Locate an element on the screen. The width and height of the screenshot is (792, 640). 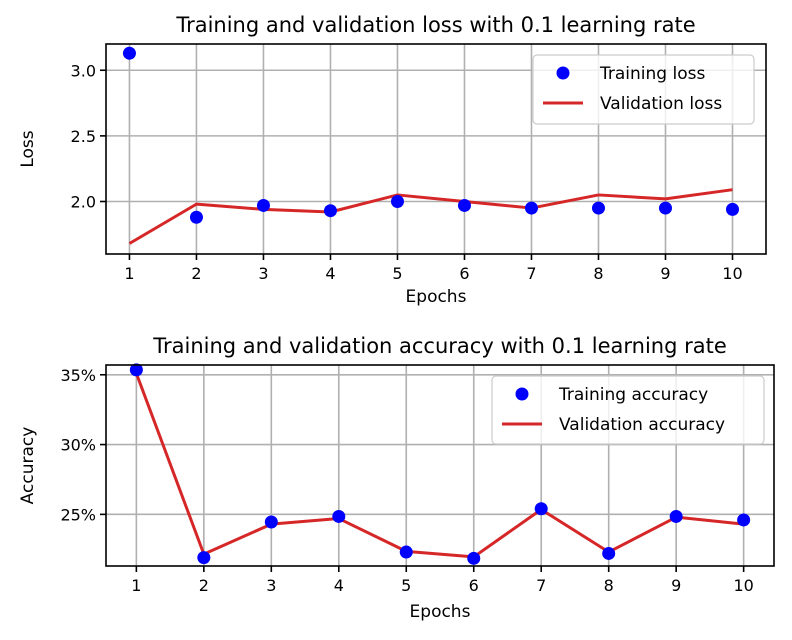
y-tick-label: 30% is located at coordinates (78, 445).